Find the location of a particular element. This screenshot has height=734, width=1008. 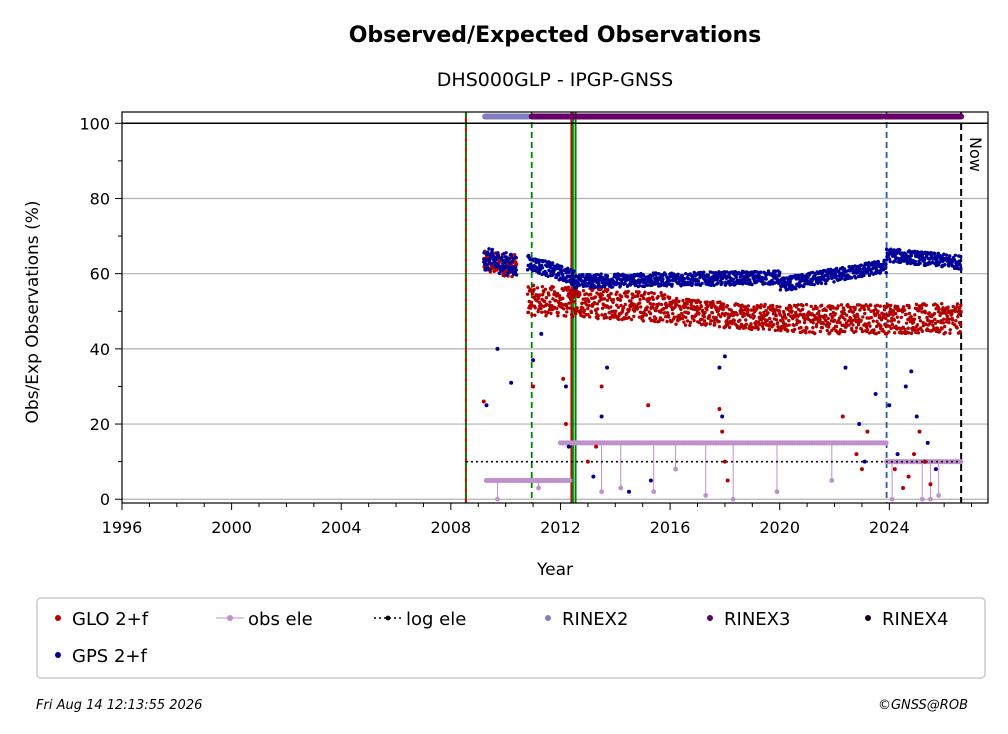

legend-marker is located at coordinates (58, 655).